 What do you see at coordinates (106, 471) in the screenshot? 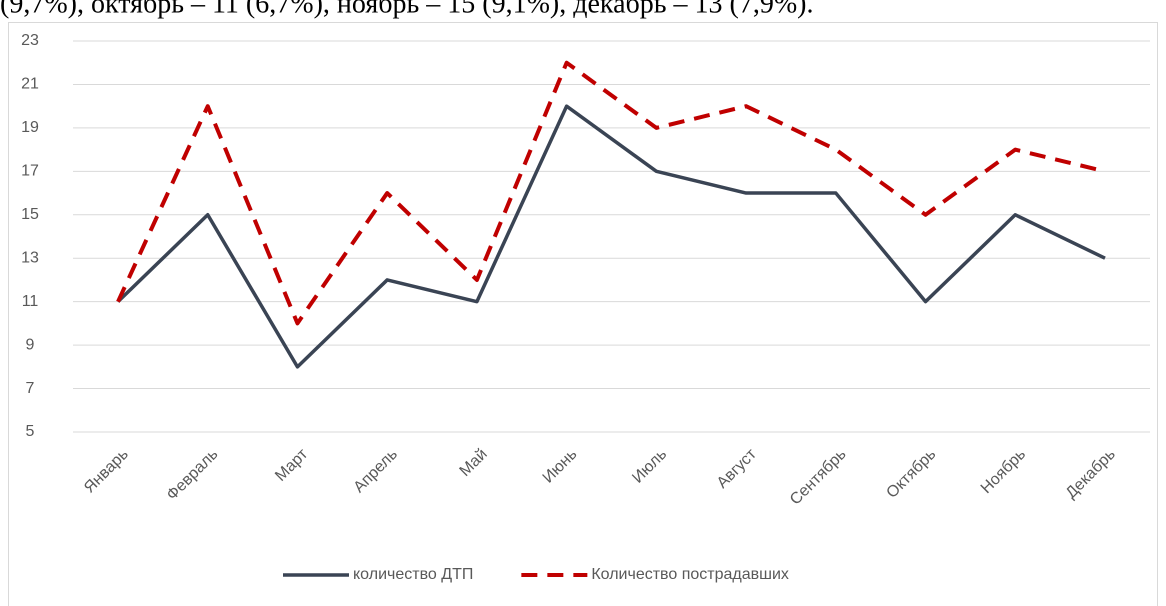
I see `x-tick-label: Январь` at bounding box center [106, 471].